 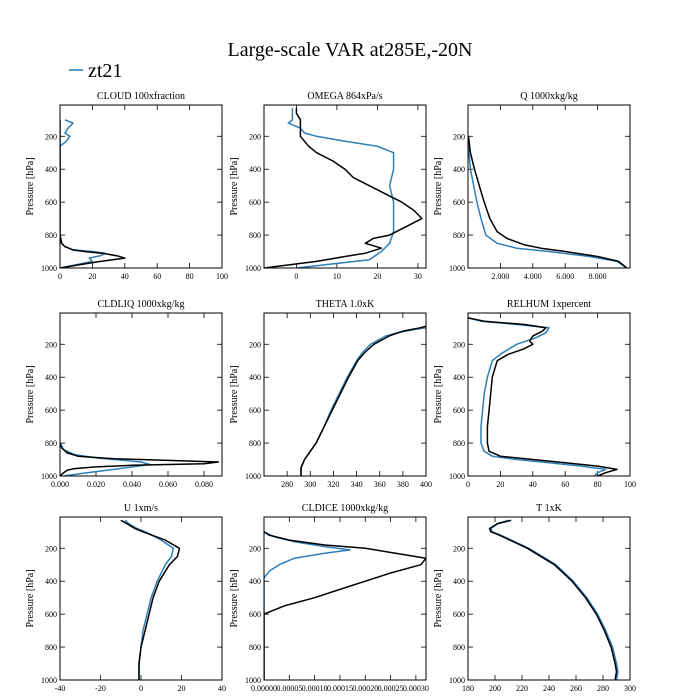 What do you see at coordinates (141, 96) in the screenshot?
I see `panel-title: CLOUD 100xfraction` at bounding box center [141, 96].